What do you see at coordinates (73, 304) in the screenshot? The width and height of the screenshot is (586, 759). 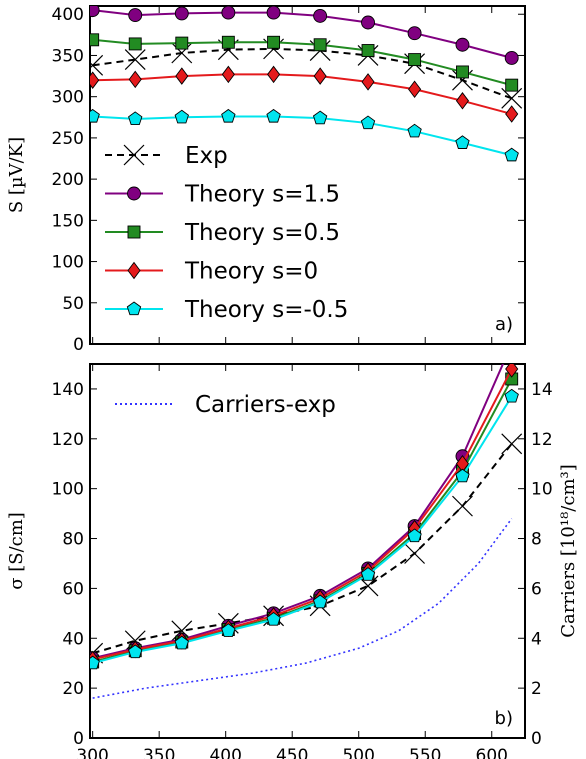 I see `y-tick-label: 50` at bounding box center [73, 304].